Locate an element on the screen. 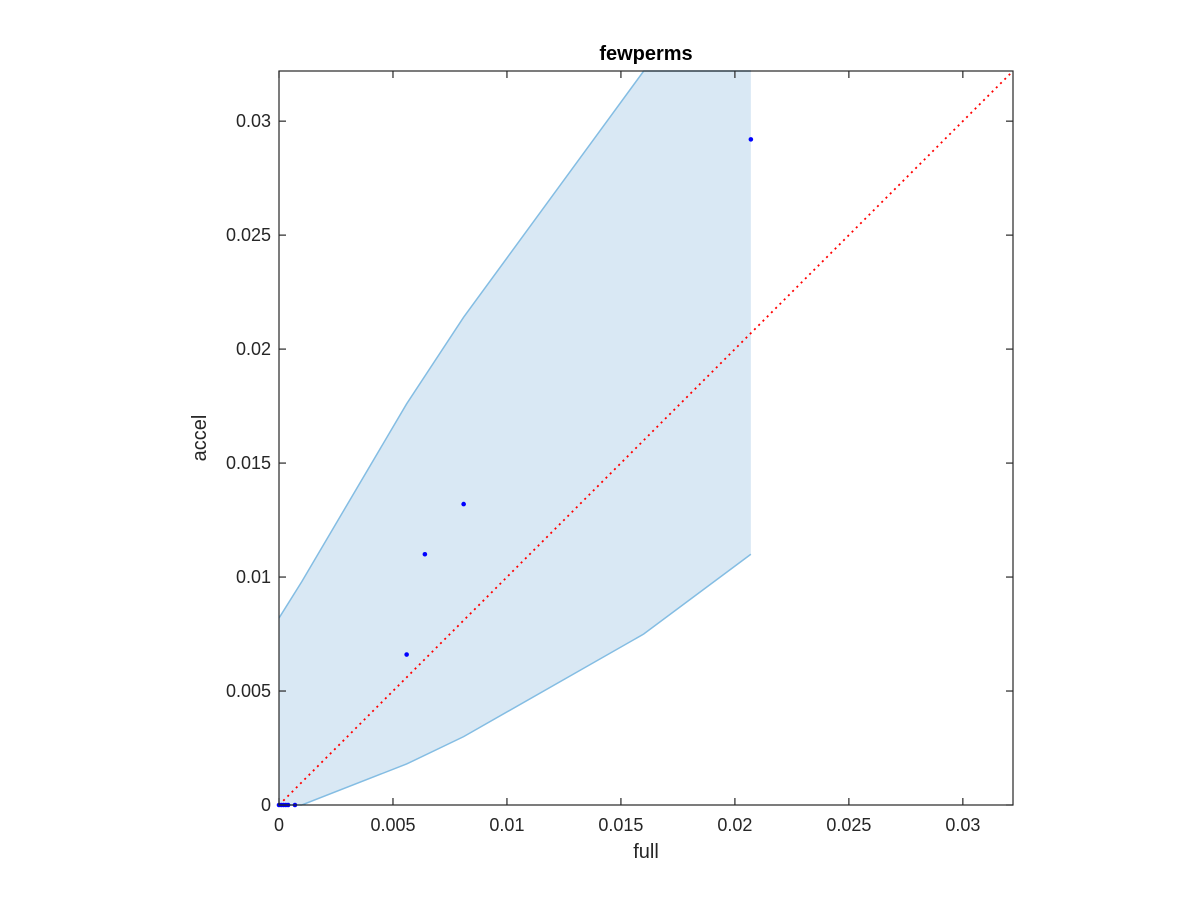  chart-title: fewperms is located at coordinates (645, 54).